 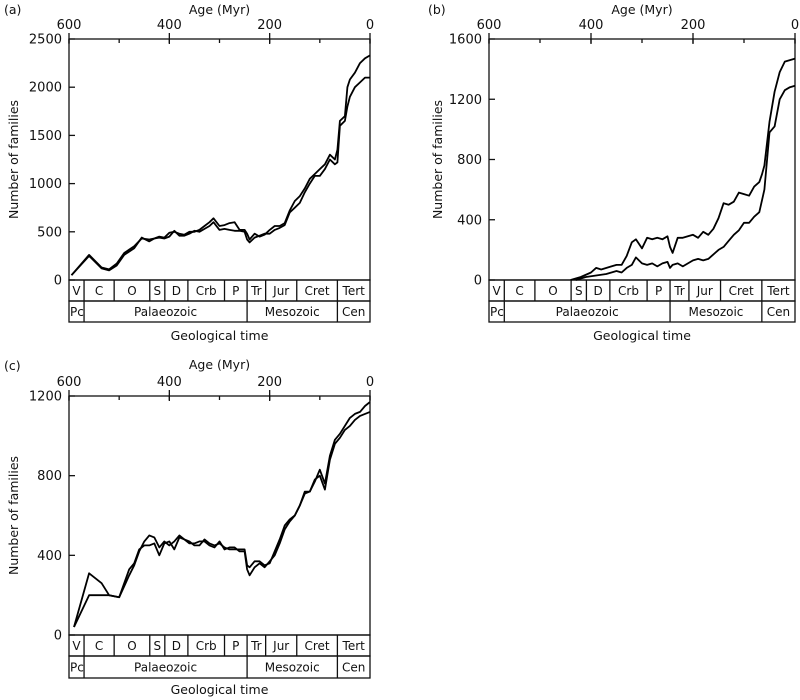 What do you see at coordinates (45, 40) in the screenshot?
I see `y-tick-label: 2500` at bounding box center [45, 40].